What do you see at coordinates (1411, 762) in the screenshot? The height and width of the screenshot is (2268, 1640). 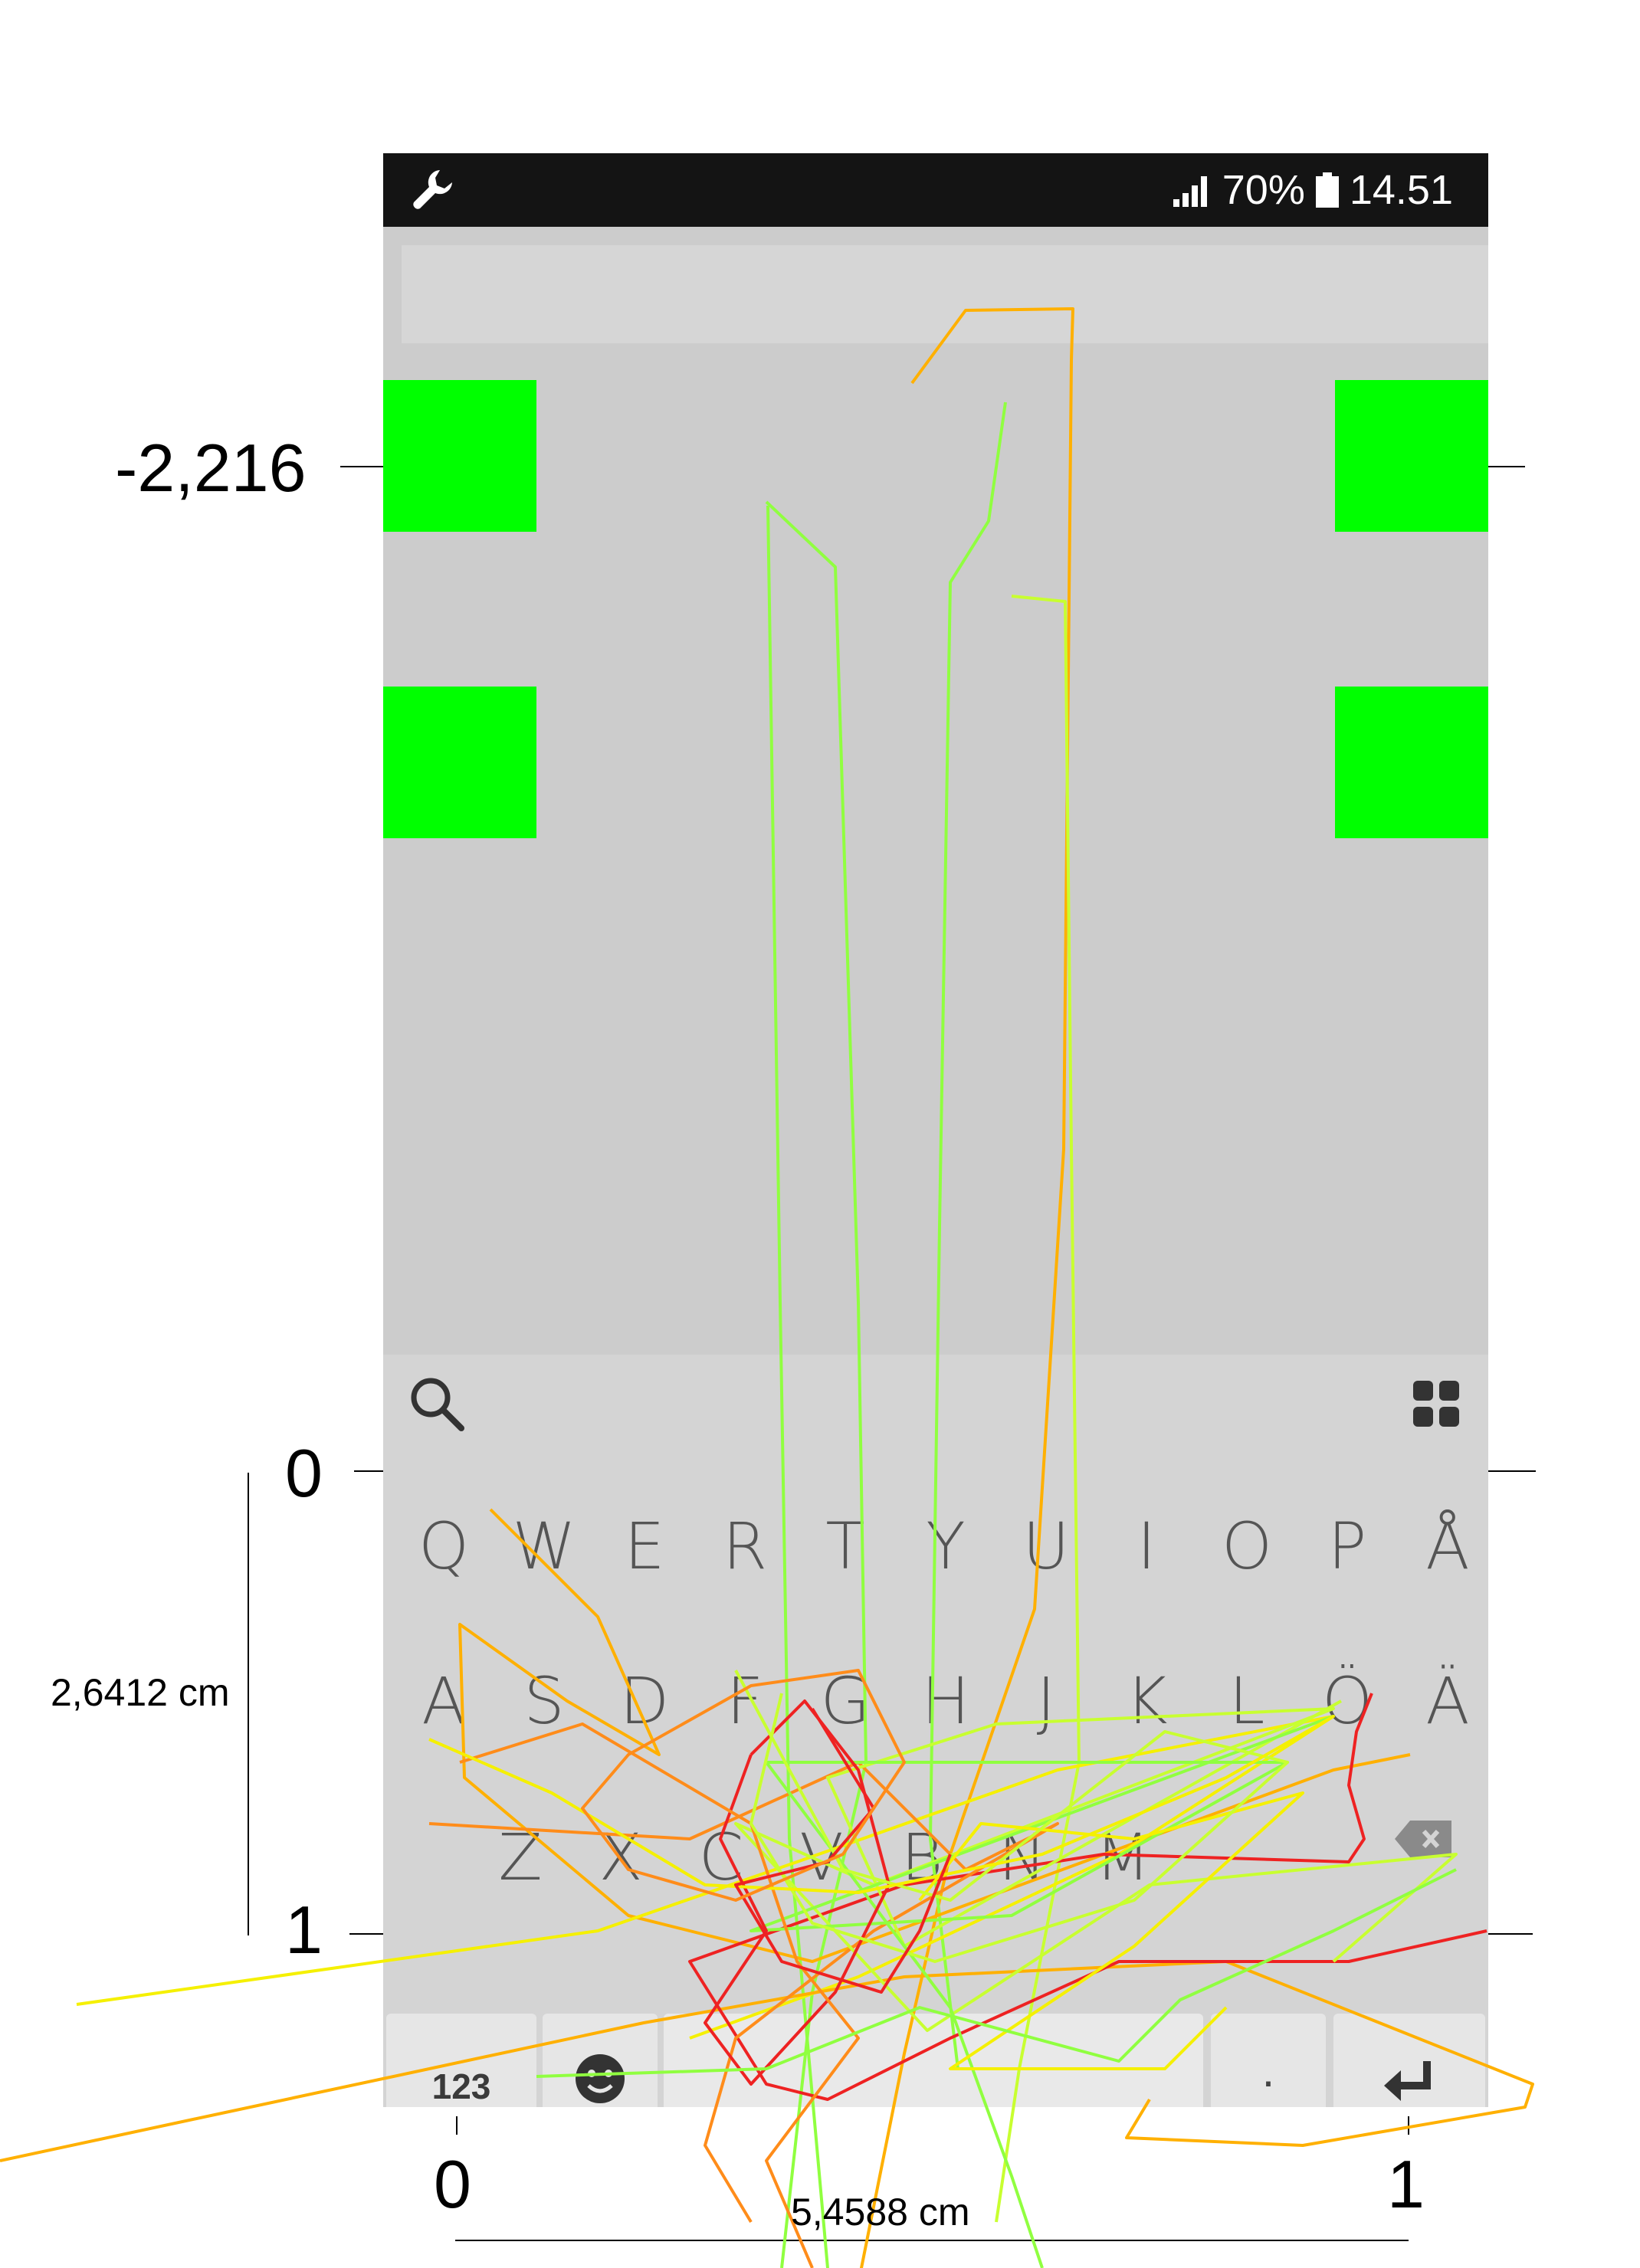 I see `target-bottom-right` at bounding box center [1411, 762].